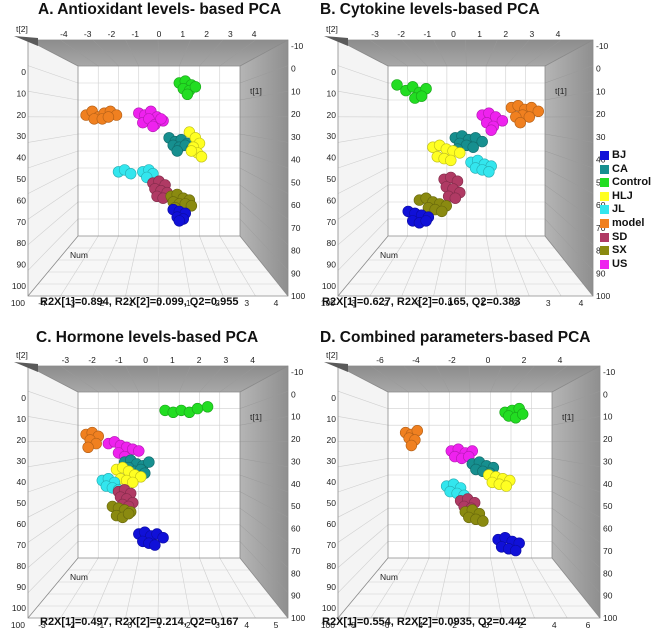 This screenshot has height=628, width=657. I want to click on legend-item-hlj: HLJ, so click(628, 197).